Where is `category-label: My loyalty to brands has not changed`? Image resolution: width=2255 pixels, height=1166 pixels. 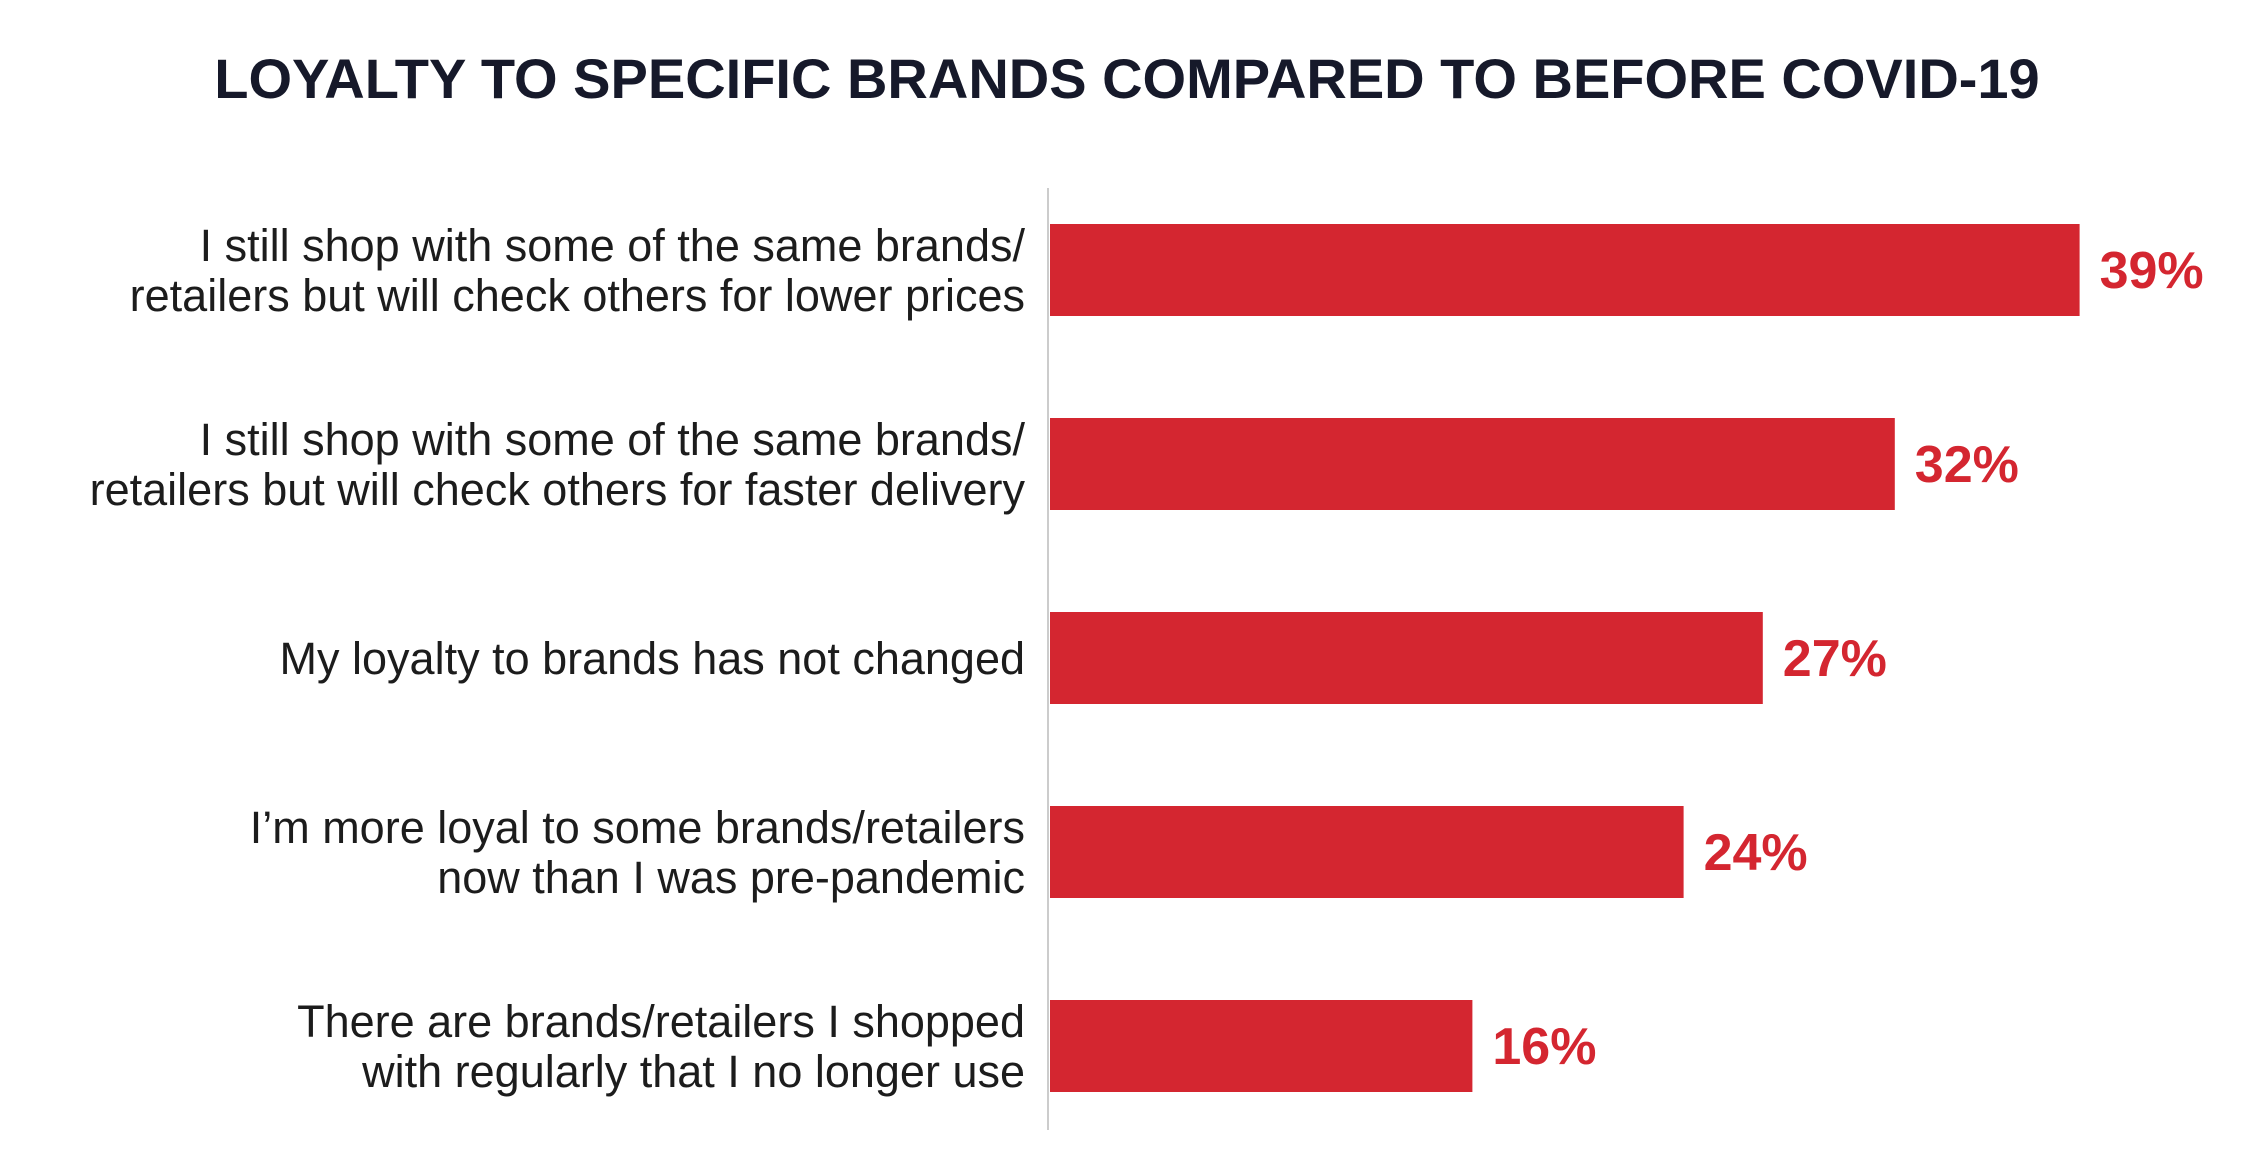
category-label: My loyalty to brands has not changed is located at coordinates (652, 658).